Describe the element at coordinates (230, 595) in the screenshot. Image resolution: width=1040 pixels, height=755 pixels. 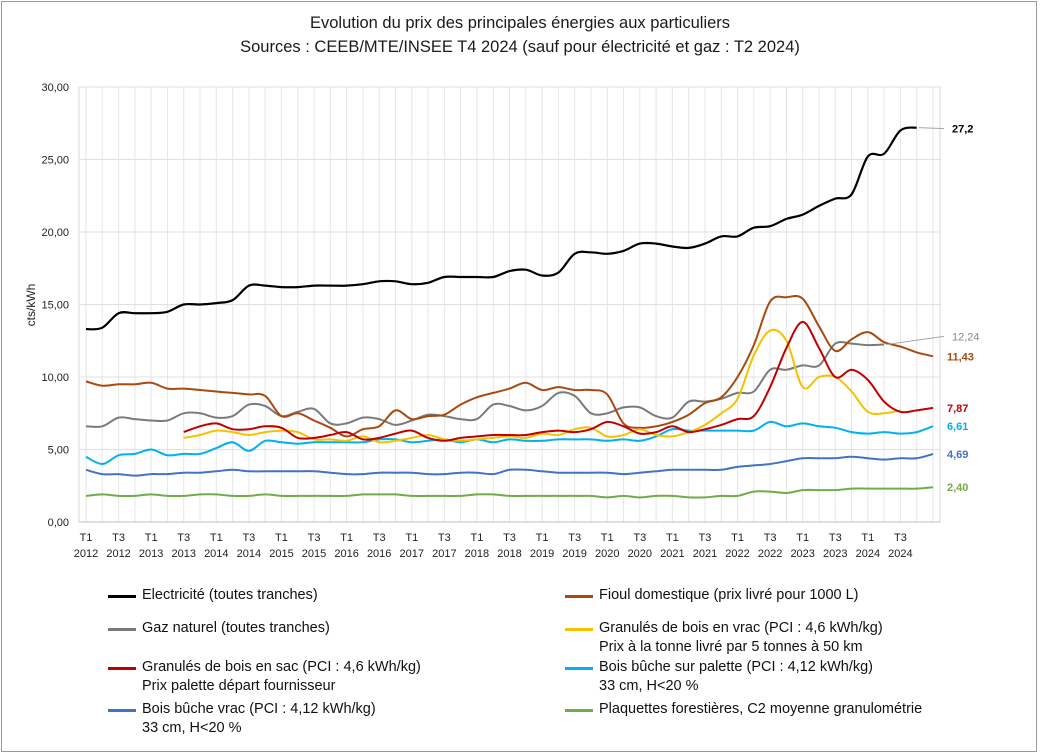
I see `legend-label: Electricité (toutes tranches)` at that location.